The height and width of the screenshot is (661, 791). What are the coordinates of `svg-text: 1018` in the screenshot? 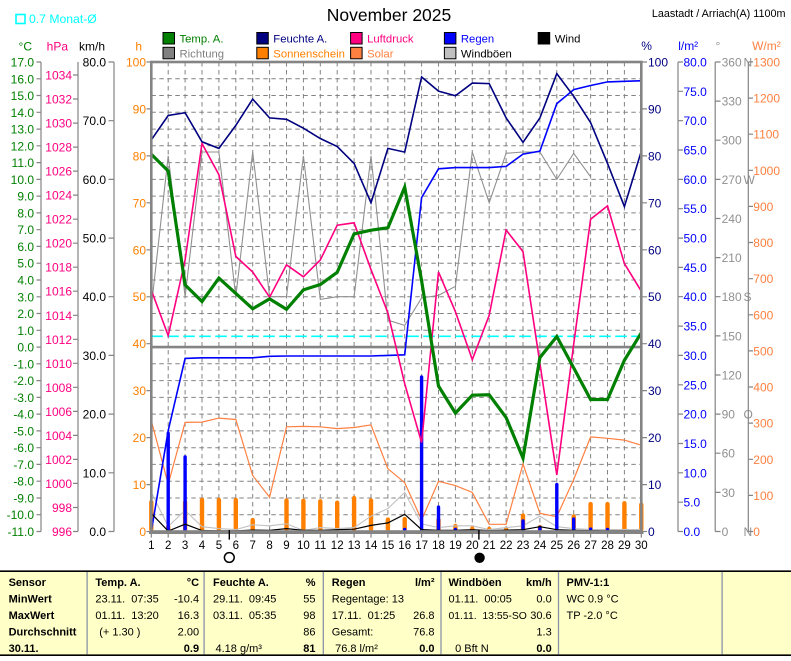 It's located at (58, 268).